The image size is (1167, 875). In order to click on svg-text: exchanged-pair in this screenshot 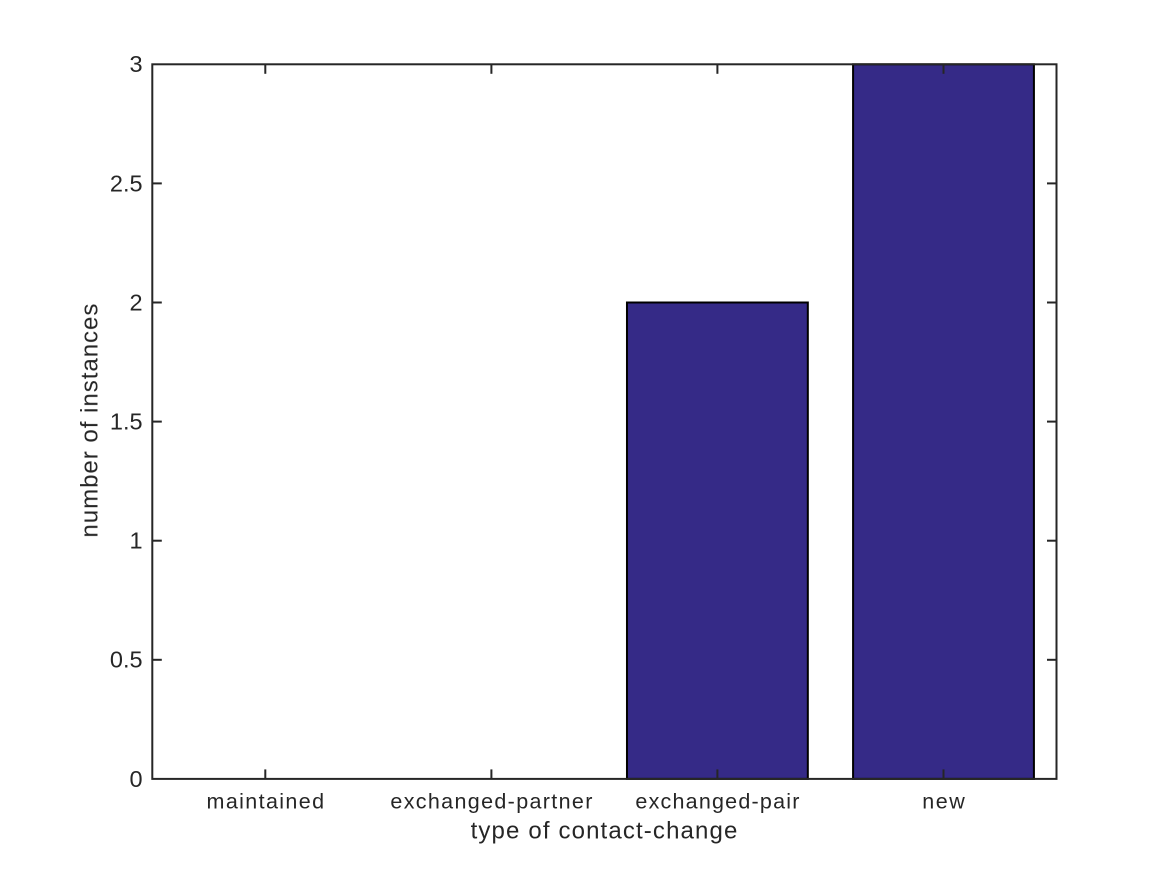, I will do `click(717, 802)`.